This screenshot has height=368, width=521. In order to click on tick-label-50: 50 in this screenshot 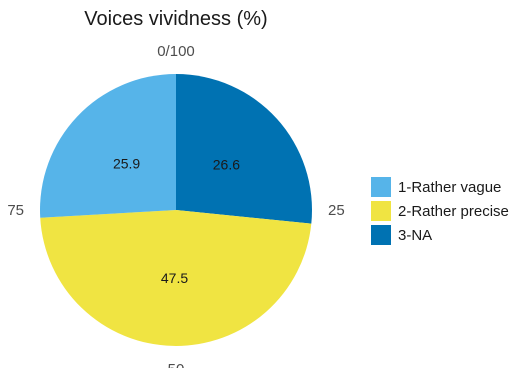, I will do `click(176, 364)`.